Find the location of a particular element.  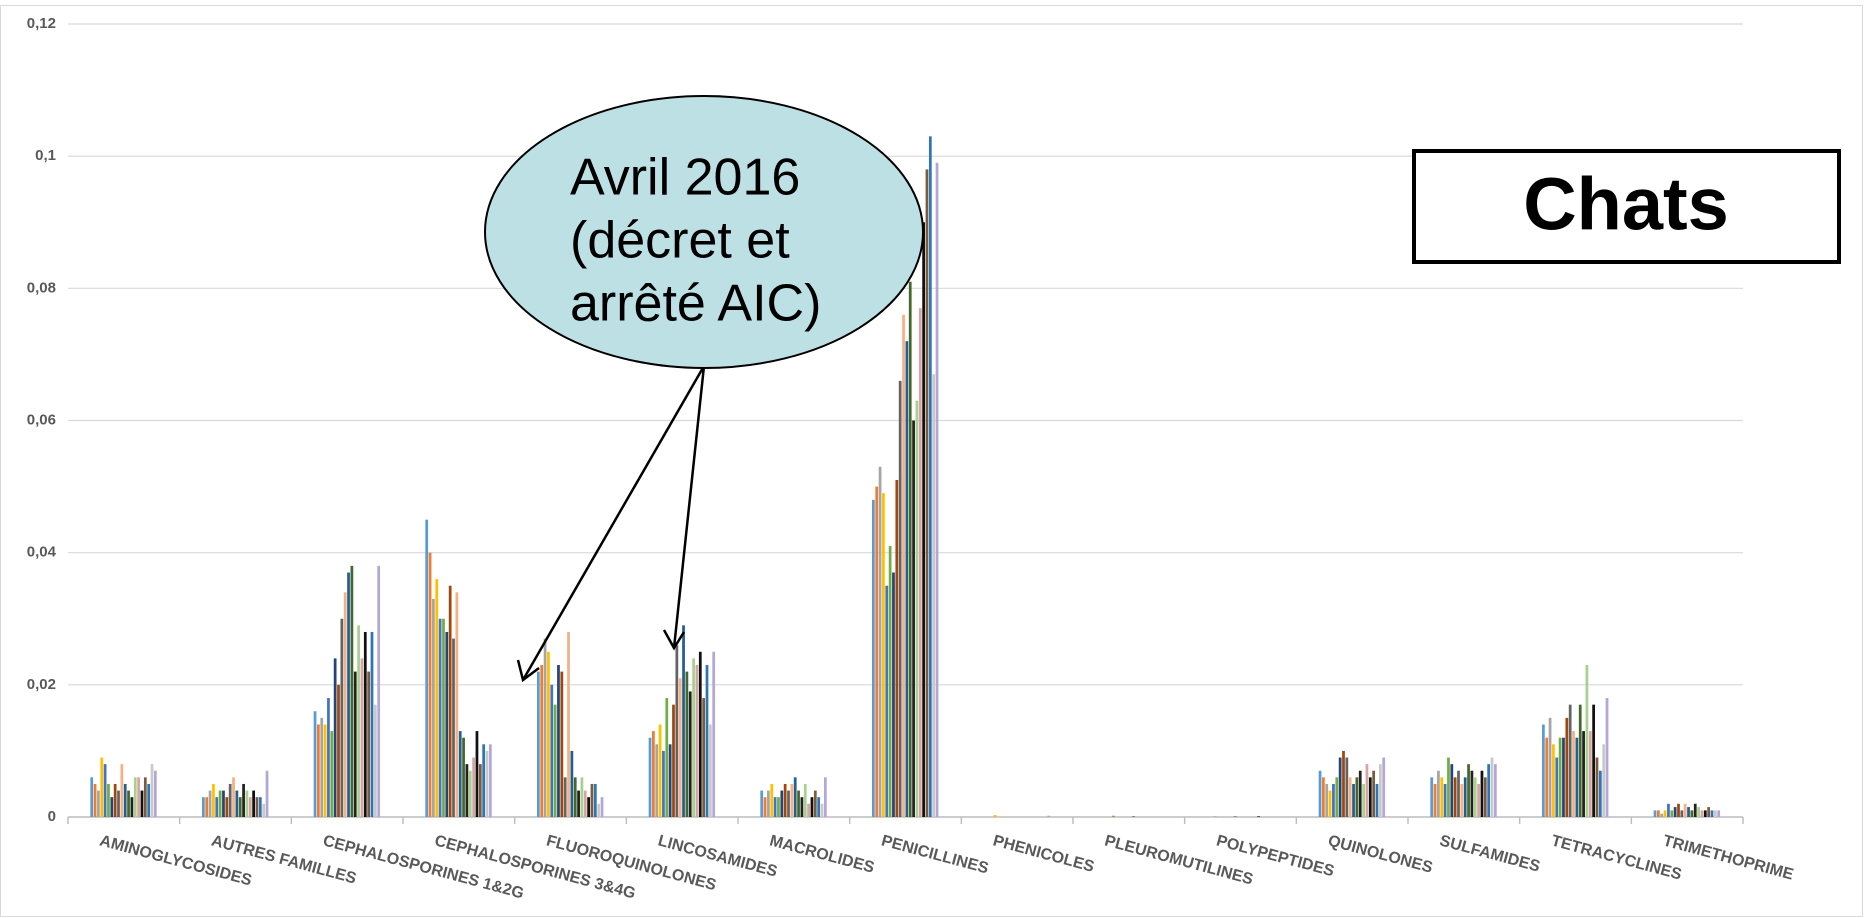

chart-title: Chats is located at coordinates (1626, 204).